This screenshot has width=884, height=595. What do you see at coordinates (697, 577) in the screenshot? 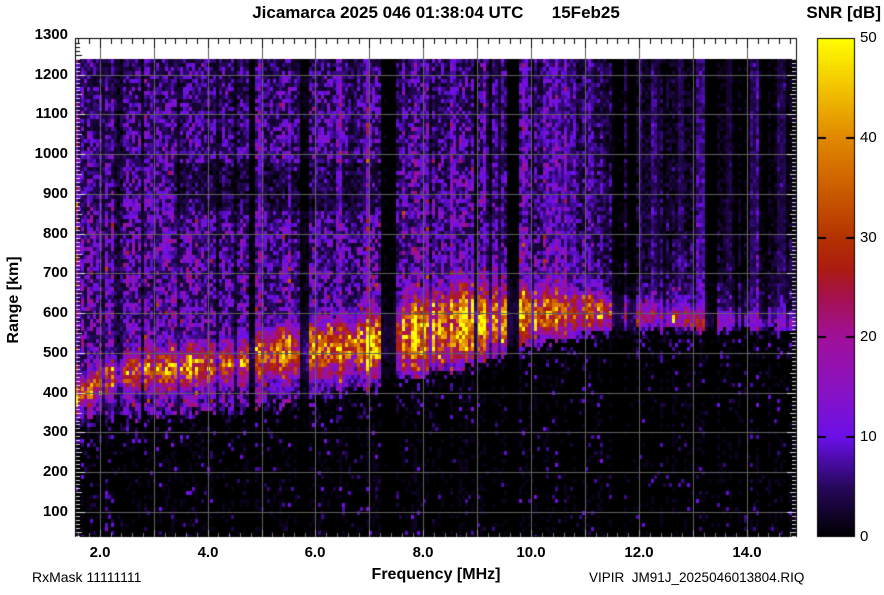
I see `data-file-label: VIPIR JM91J_2025046013804.RIQ` at bounding box center [697, 577].